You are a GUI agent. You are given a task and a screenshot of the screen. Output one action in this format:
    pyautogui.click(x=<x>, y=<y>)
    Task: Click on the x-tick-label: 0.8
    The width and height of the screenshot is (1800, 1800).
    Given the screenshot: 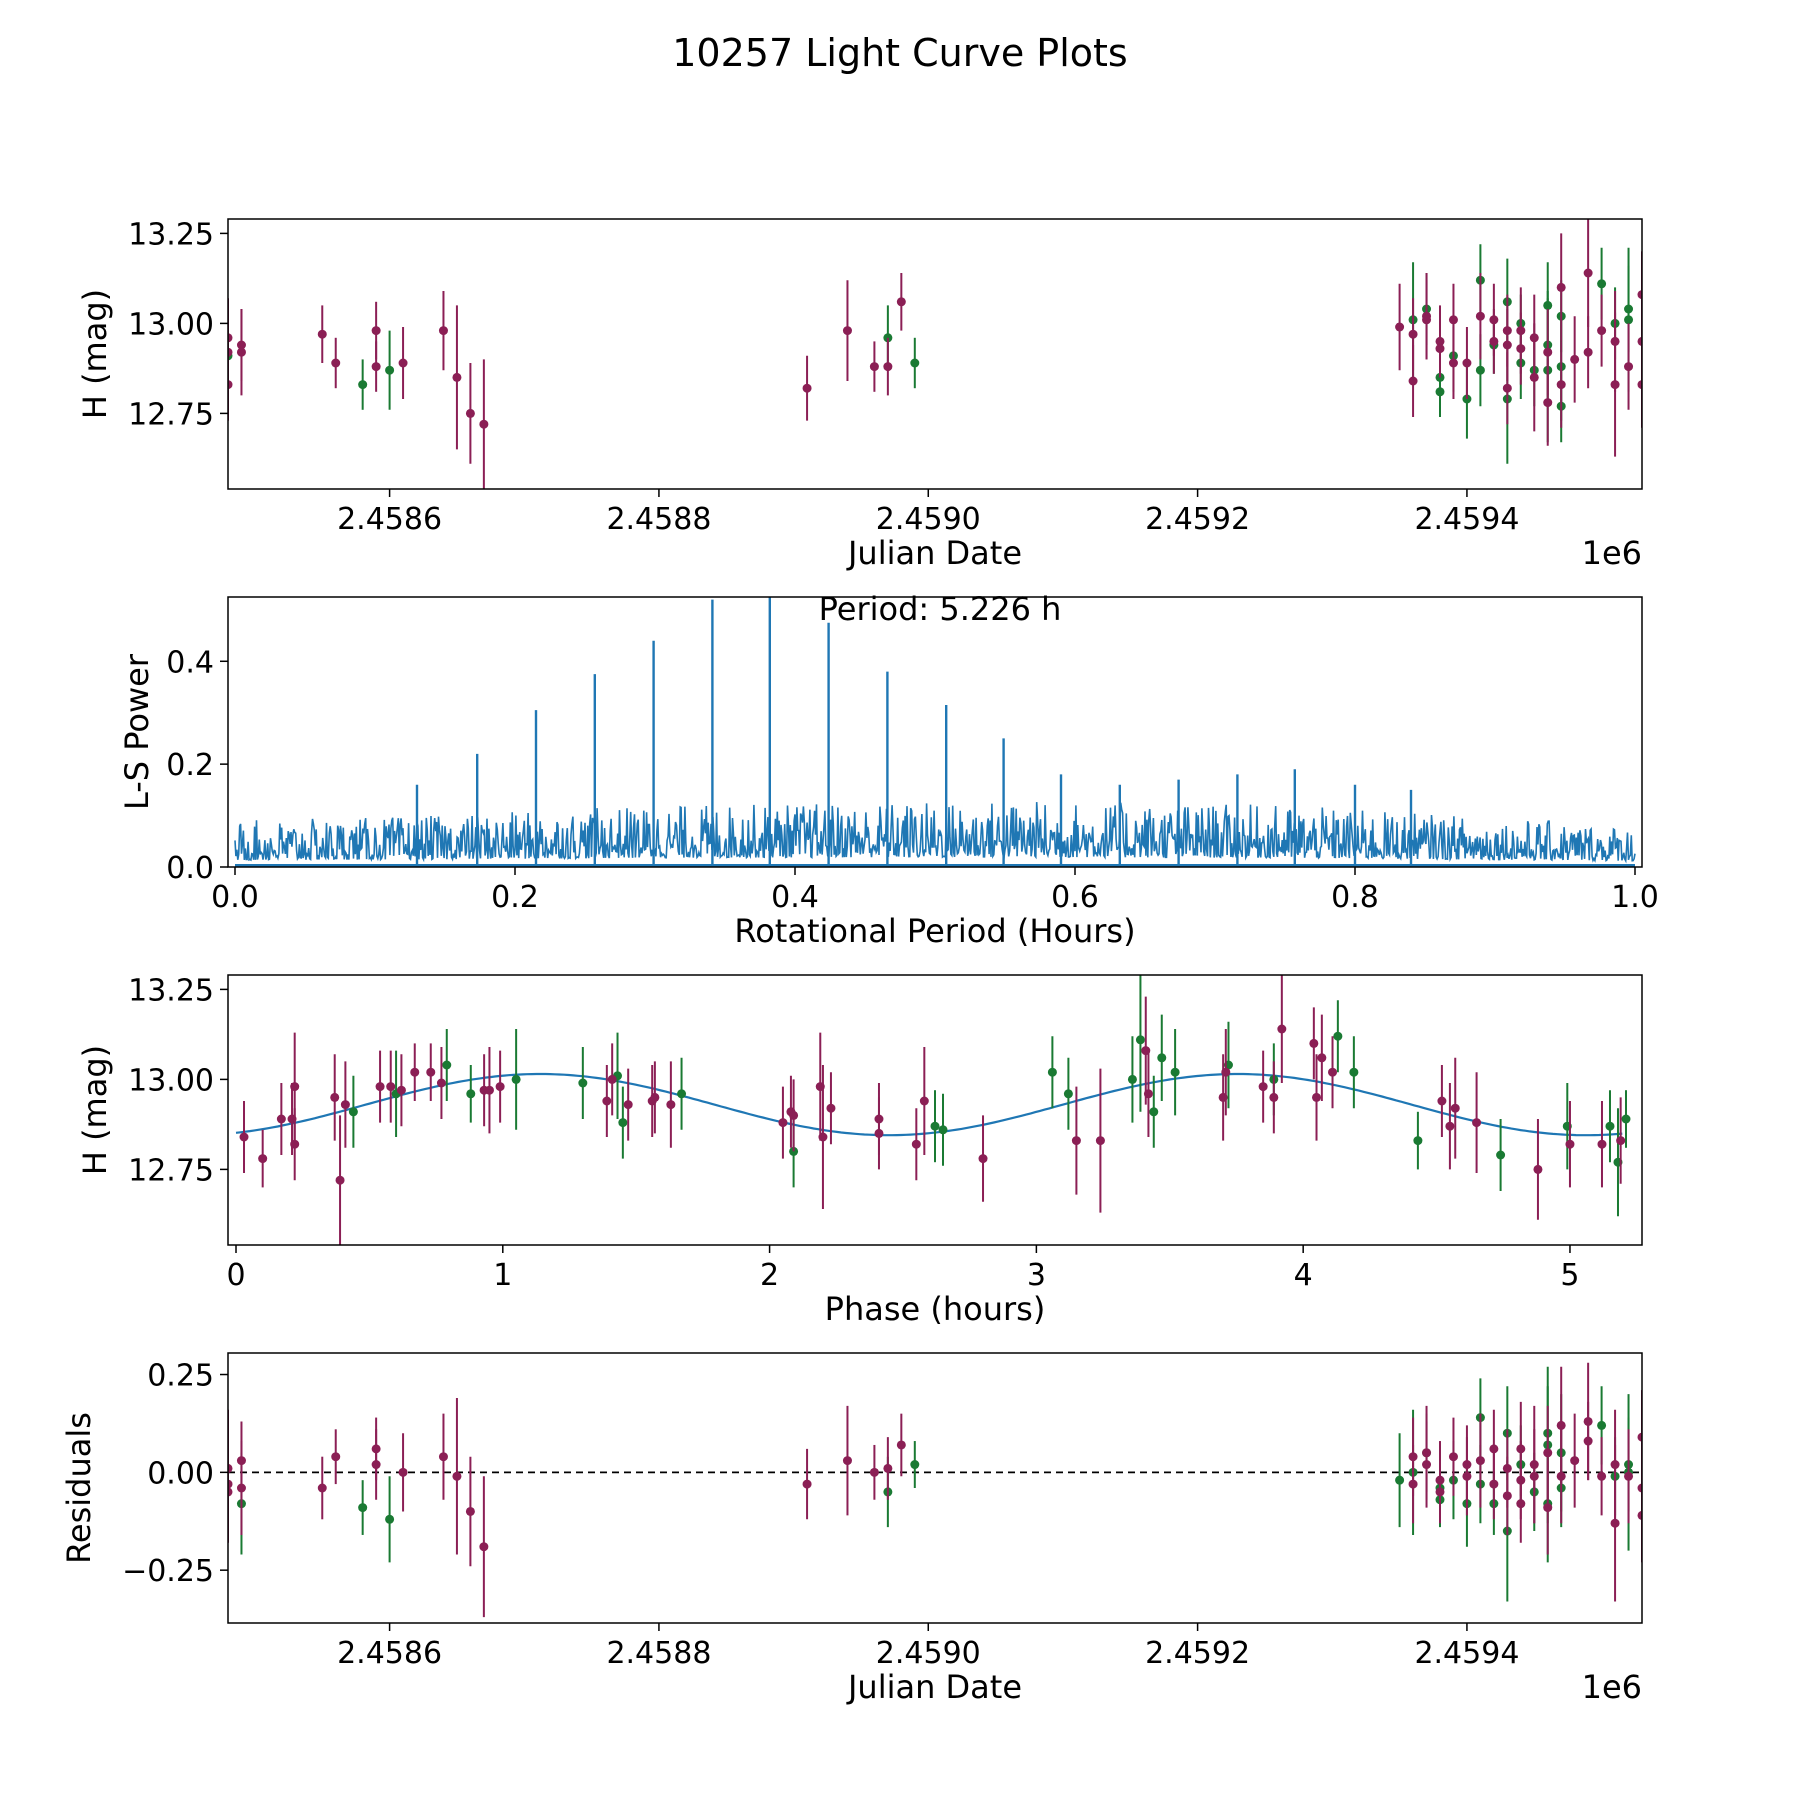 What is the action you would take?
    pyautogui.click(x=1355, y=897)
    